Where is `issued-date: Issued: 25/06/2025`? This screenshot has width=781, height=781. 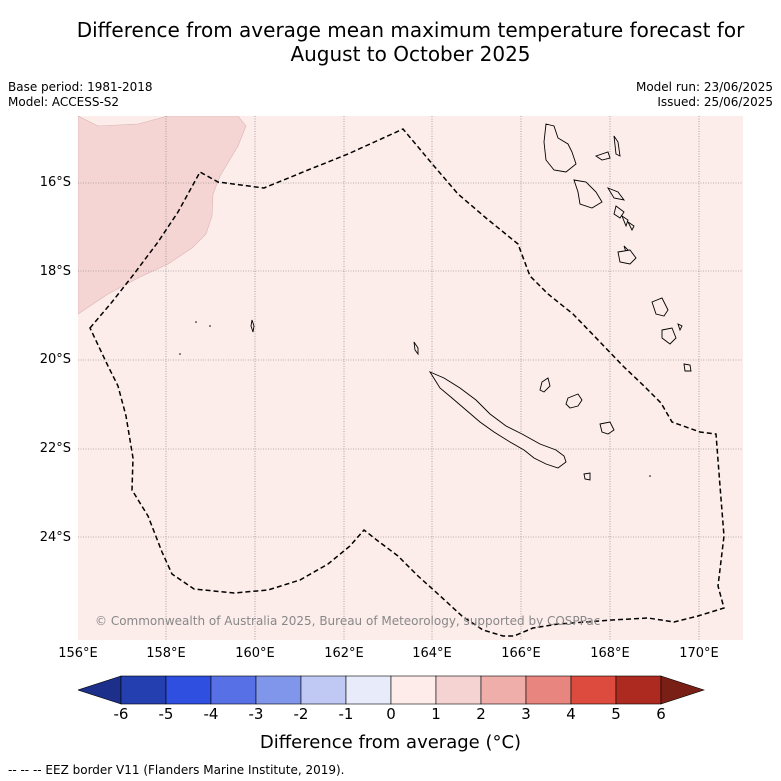
issued-date: Issued: 25/06/2025 is located at coordinates (715, 102).